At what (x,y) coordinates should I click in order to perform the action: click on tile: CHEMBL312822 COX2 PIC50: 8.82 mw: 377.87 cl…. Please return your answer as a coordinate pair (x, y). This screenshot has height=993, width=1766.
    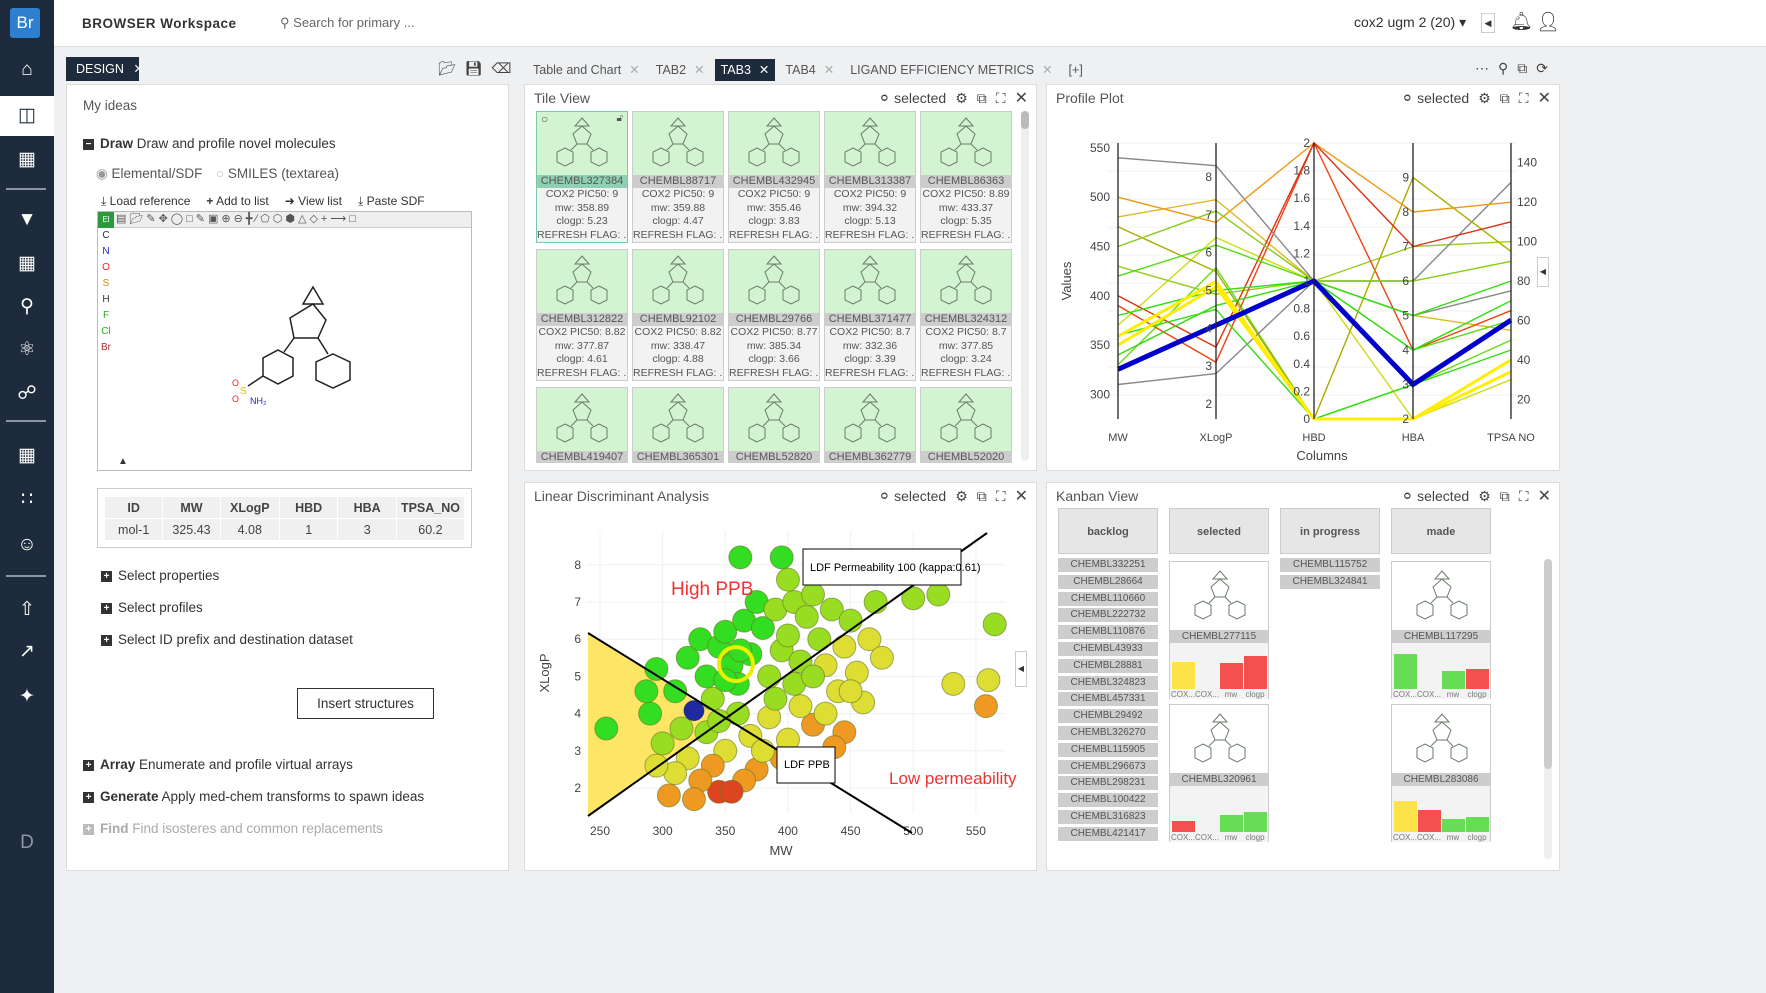
    Looking at the image, I should click on (582, 315).